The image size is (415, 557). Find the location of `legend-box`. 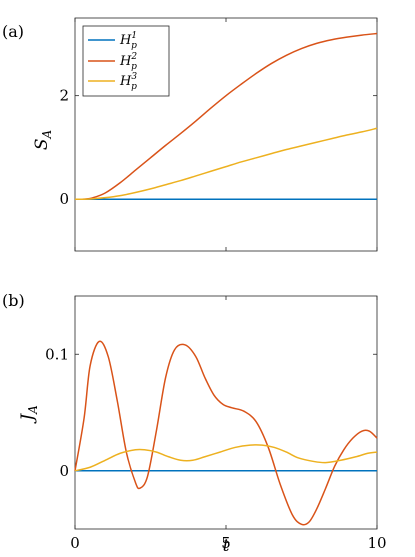

legend-box is located at coordinates (126, 61).